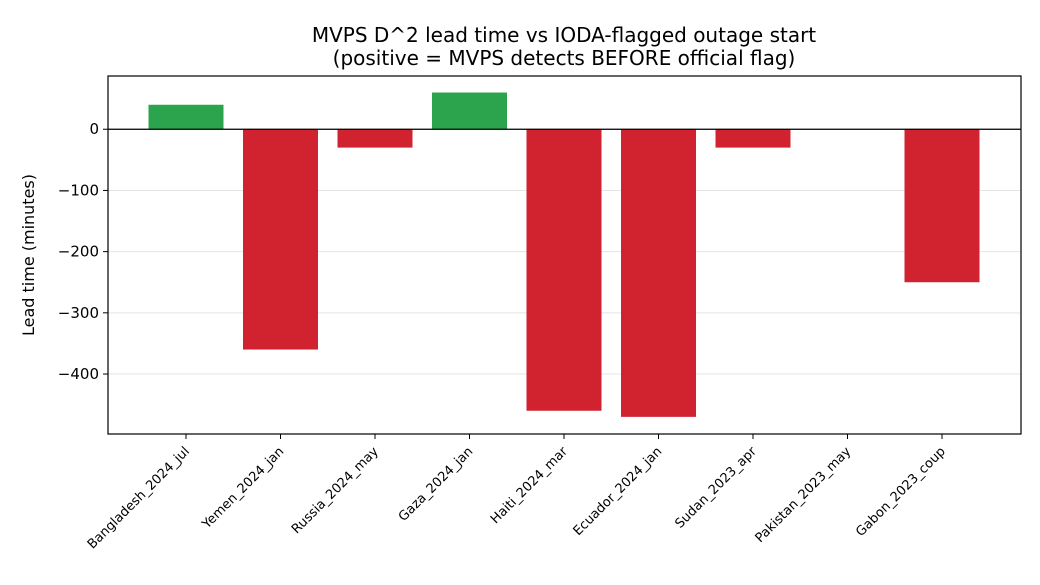 Image resolution: width=1040 pixels, height=585 pixels. I want to click on x-tick-label: Gabon_2023_coup, so click(901, 492).